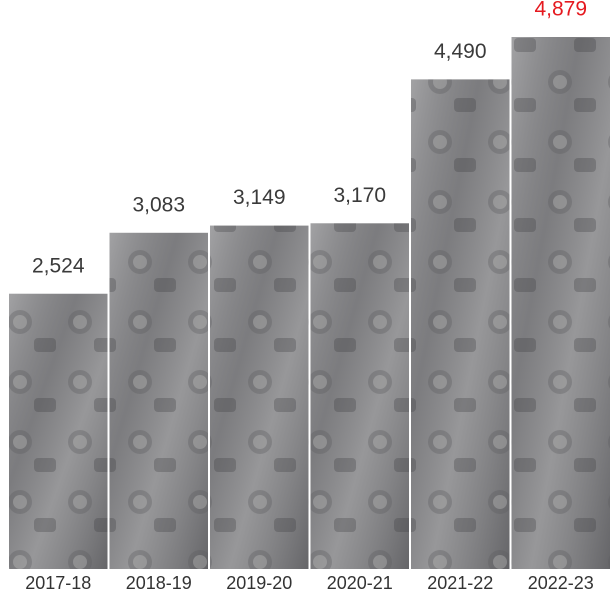 Image resolution: width=612 pixels, height=596 pixels. I want to click on value-label: 3,083, so click(158, 204).